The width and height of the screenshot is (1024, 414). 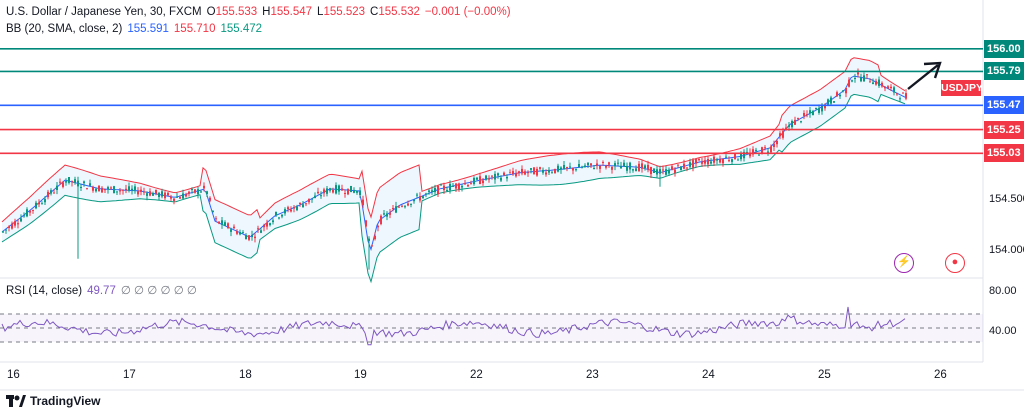 What do you see at coordinates (923, 77) in the screenshot?
I see `trend-arrow-line` at bounding box center [923, 77].